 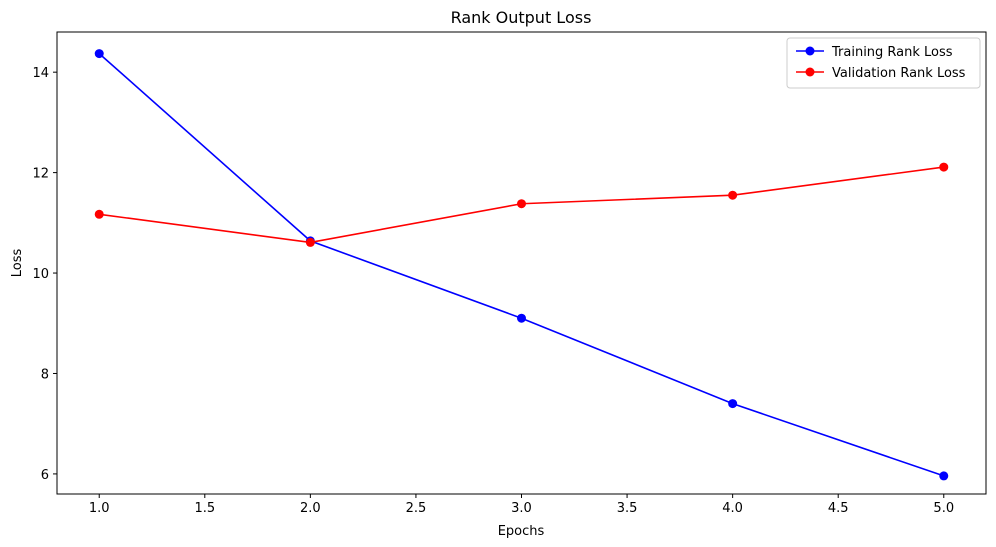 What do you see at coordinates (521, 17) in the screenshot?
I see `chart-title: Rank Output Loss` at bounding box center [521, 17].